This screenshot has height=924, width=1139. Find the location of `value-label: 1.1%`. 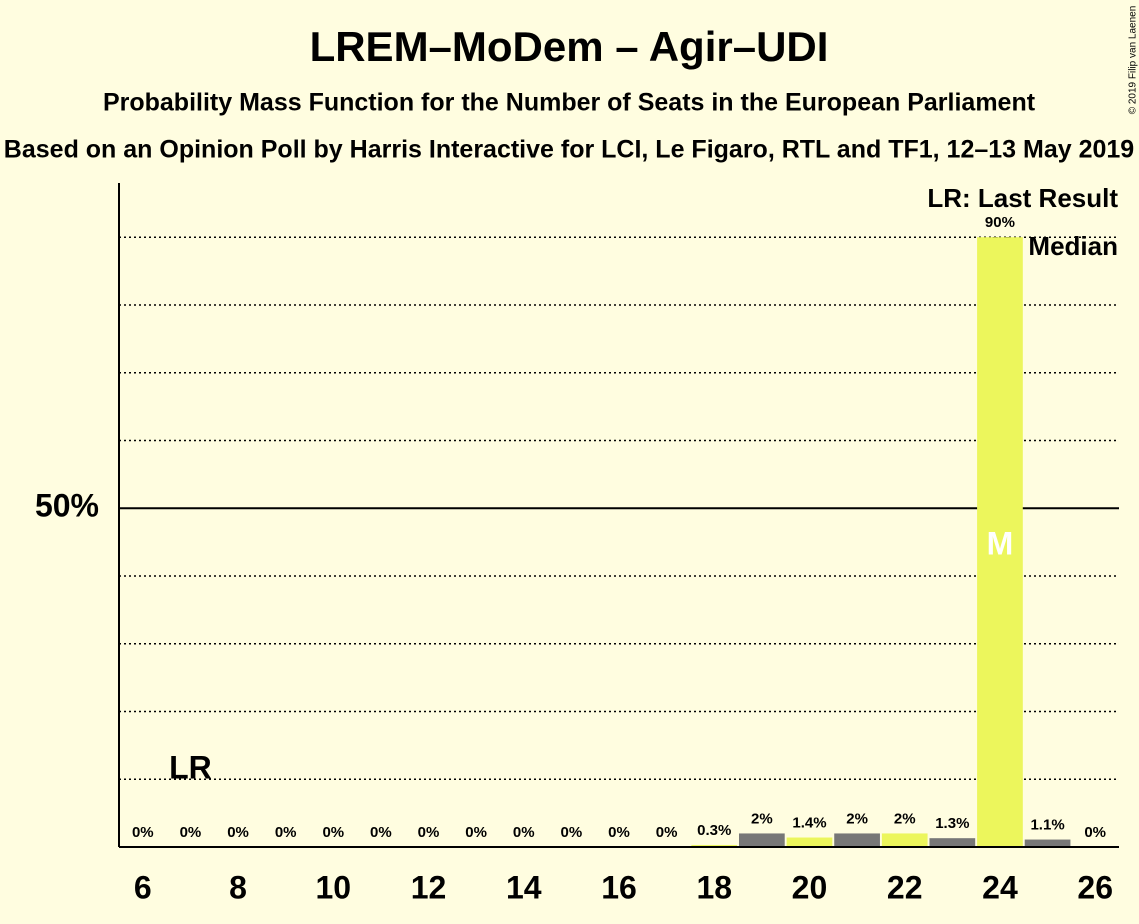

value-label: 1.1% is located at coordinates (1047, 825).